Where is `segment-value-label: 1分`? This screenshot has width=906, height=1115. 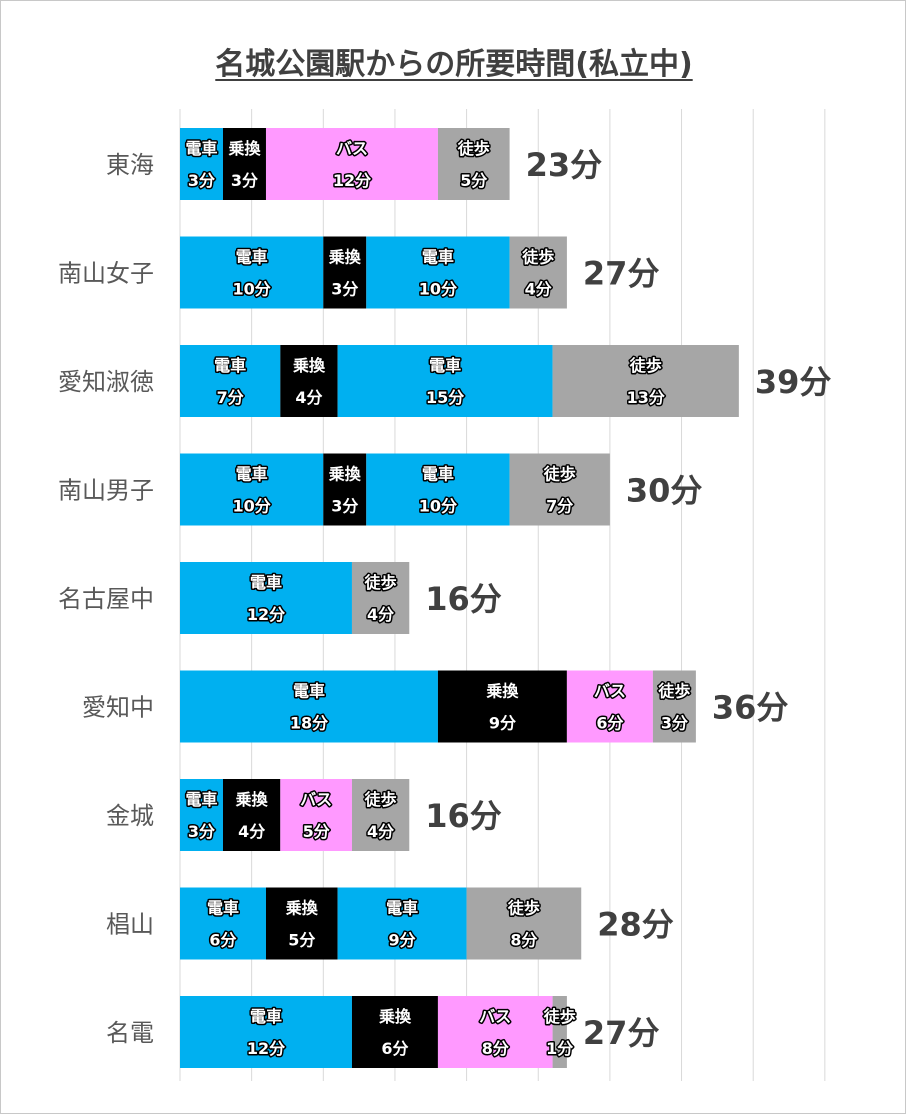 segment-value-label: 1分 is located at coordinates (559, 1048).